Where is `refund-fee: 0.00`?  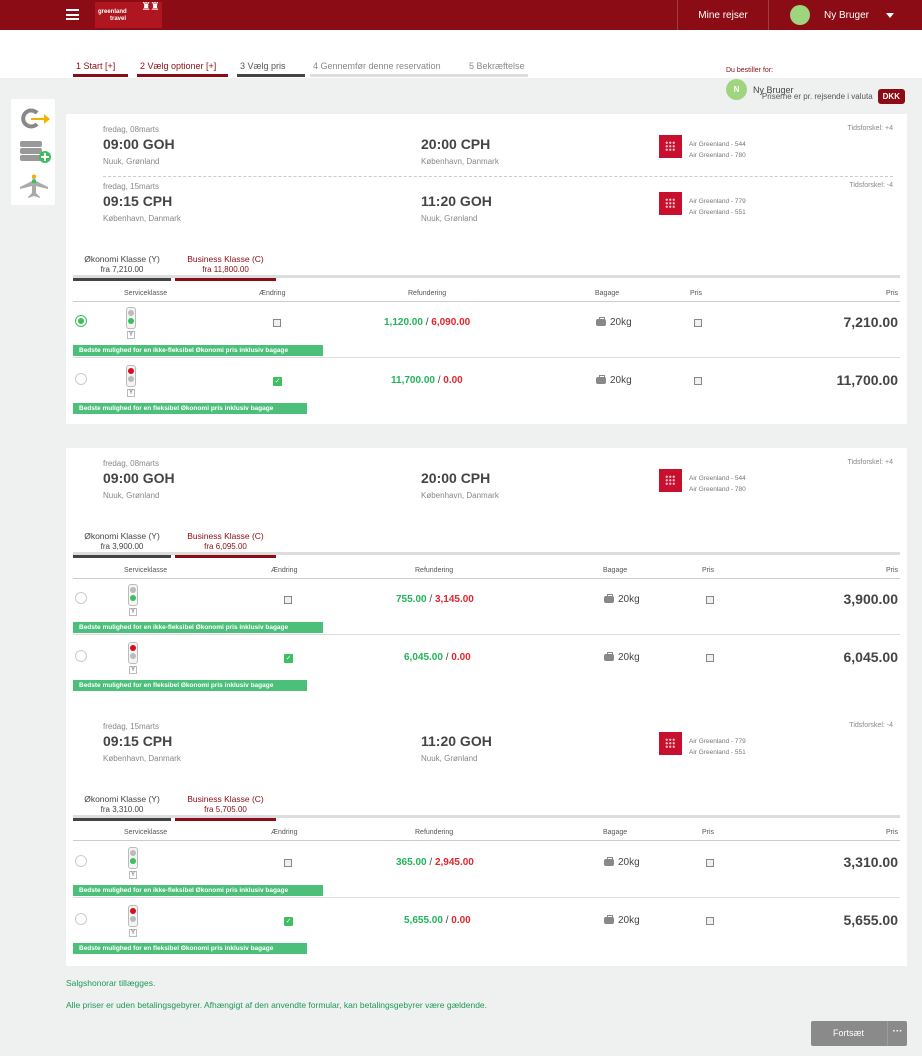
refund-fee: 0.00 is located at coordinates (461, 657).